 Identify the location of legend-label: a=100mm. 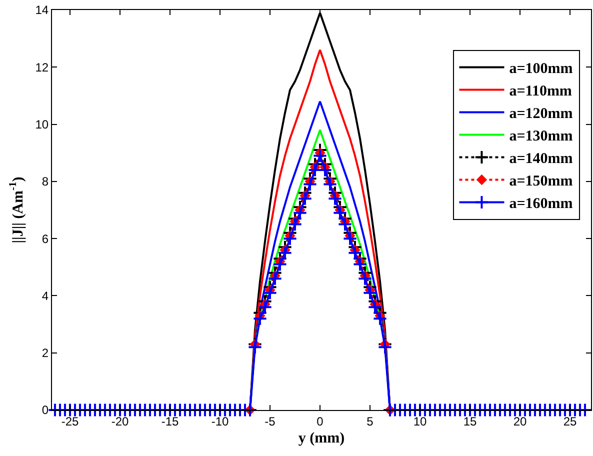
(541, 69).